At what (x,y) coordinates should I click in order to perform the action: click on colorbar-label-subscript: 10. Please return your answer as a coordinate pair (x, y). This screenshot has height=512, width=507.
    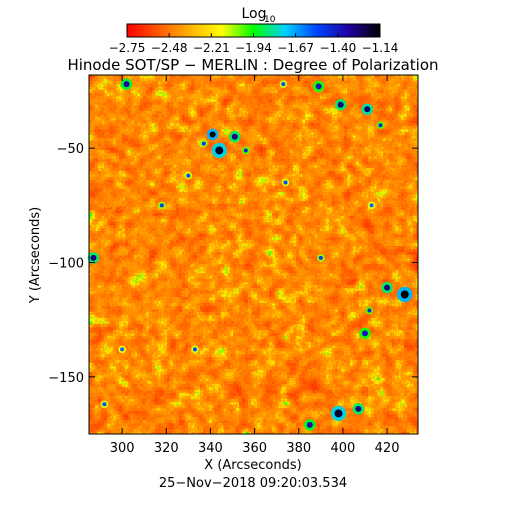
    Looking at the image, I should click on (270, 20).